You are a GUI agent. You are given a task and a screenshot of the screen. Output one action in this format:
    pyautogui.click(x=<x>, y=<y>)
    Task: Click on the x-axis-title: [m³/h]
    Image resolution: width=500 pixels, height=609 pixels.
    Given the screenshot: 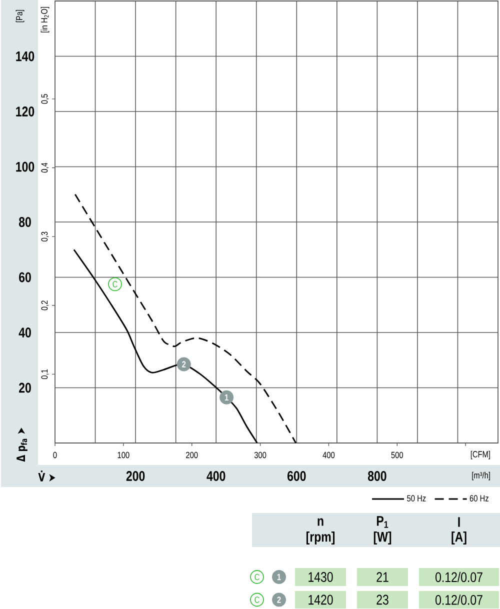 What is the action you would take?
    pyautogui.click(x=481, y=476)
    